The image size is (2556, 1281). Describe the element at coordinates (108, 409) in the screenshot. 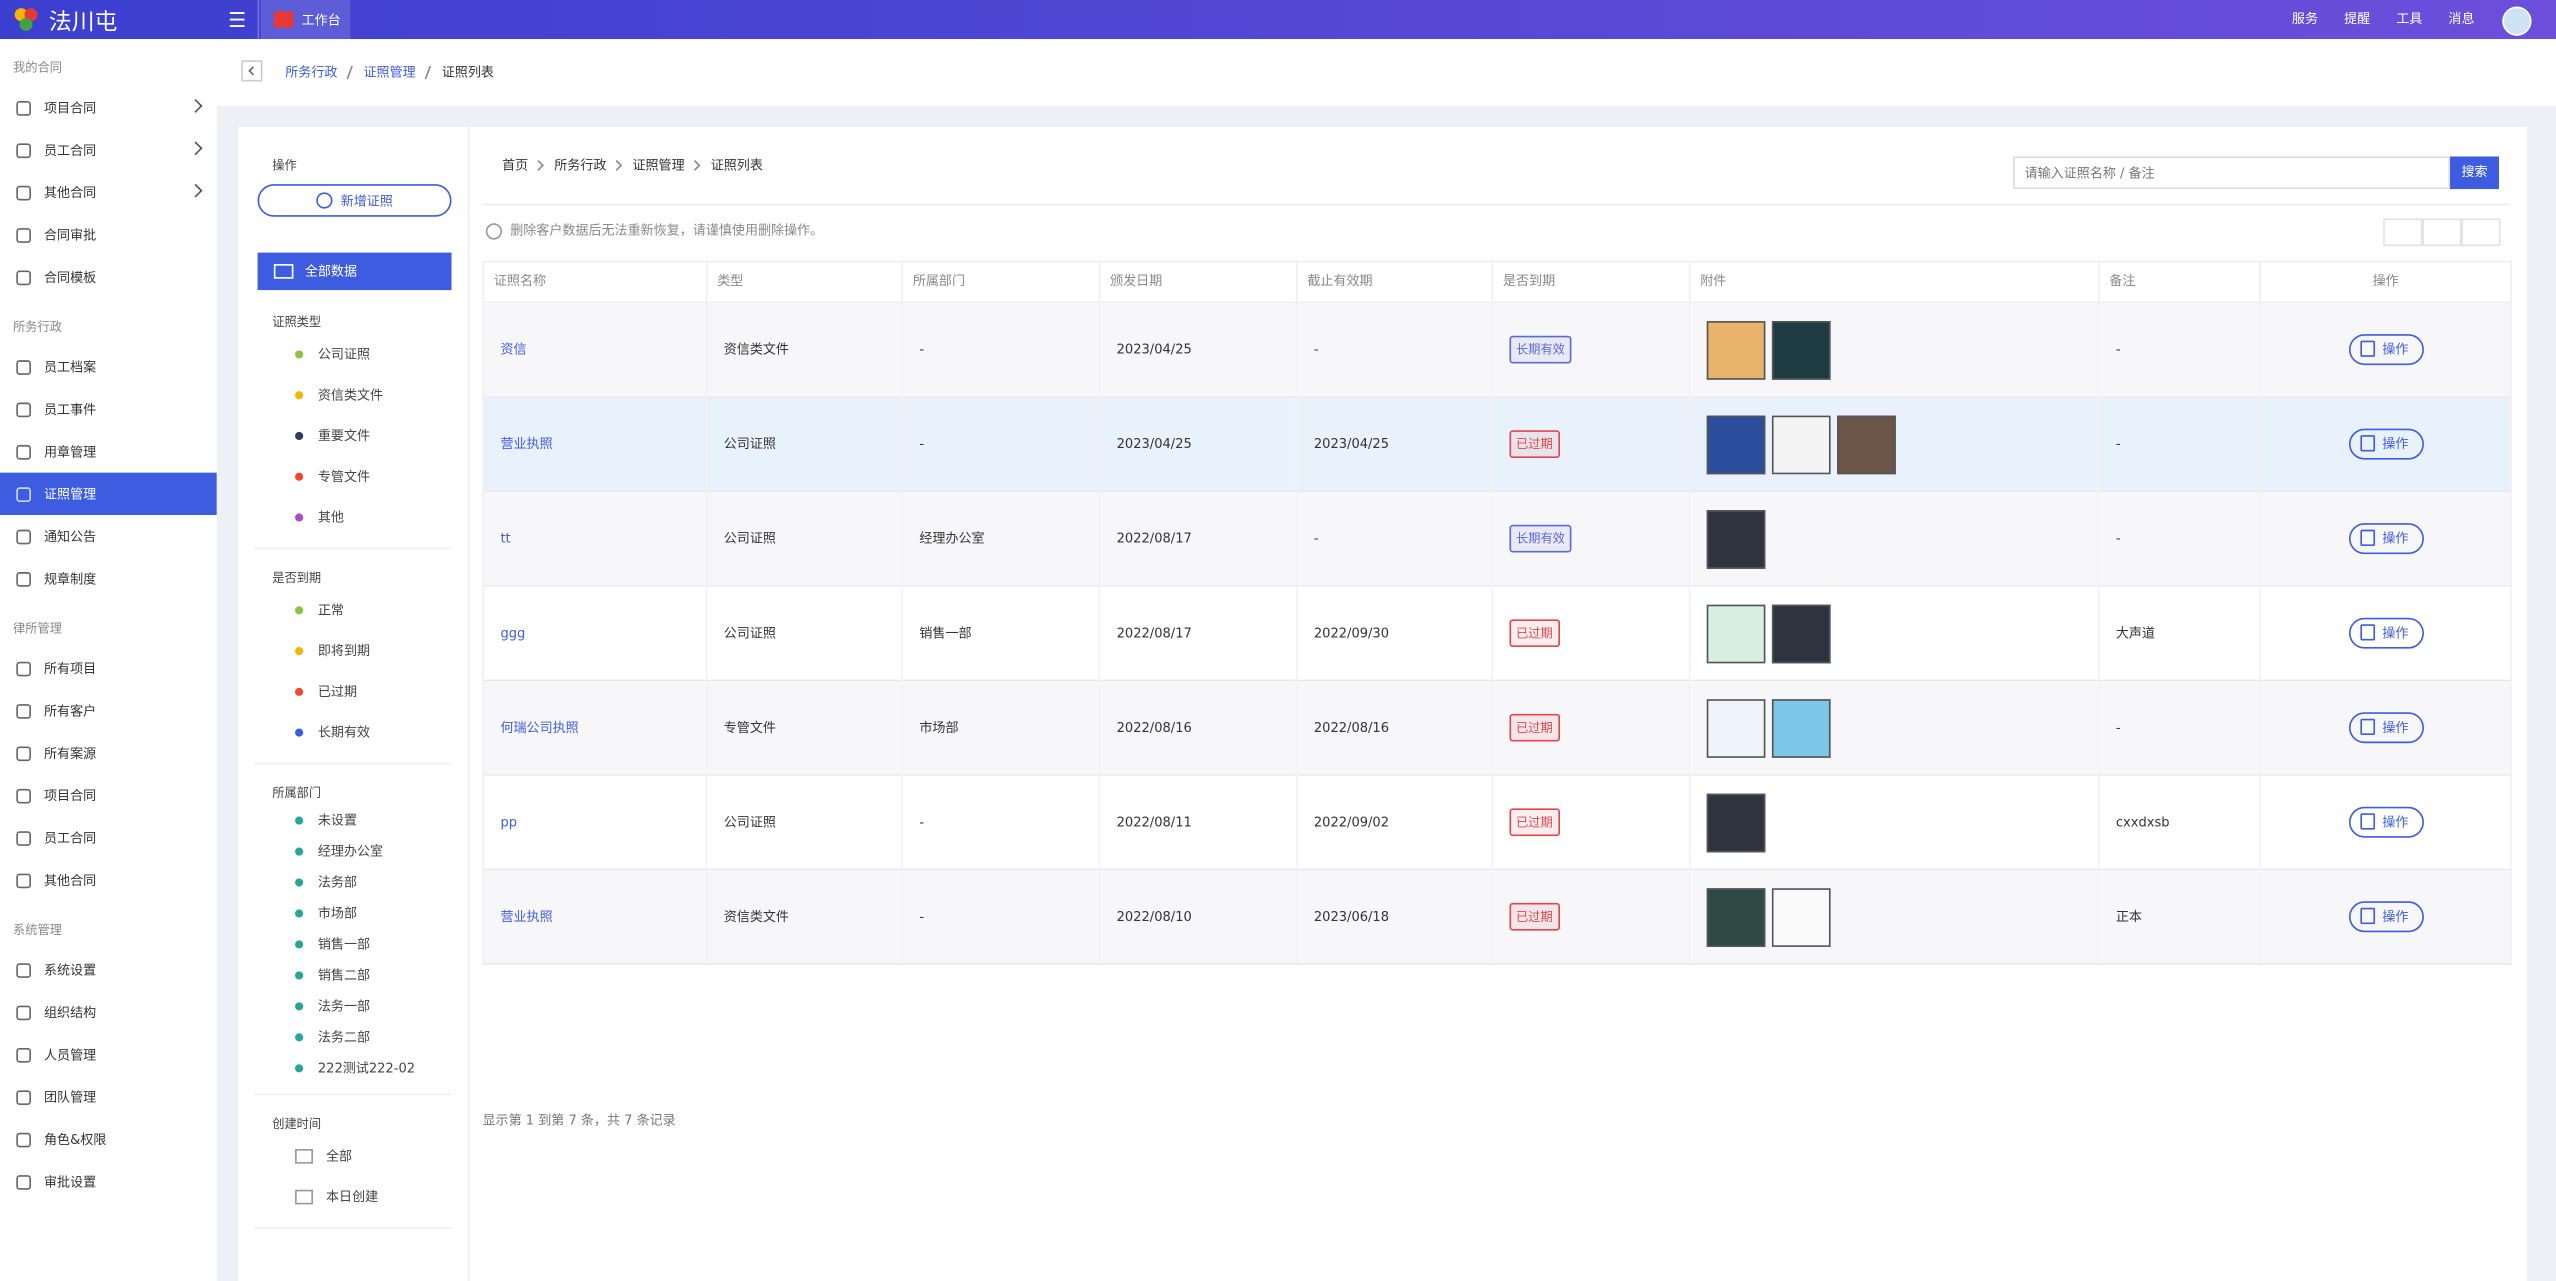

I see `nav-item: 员工事件` at that location.